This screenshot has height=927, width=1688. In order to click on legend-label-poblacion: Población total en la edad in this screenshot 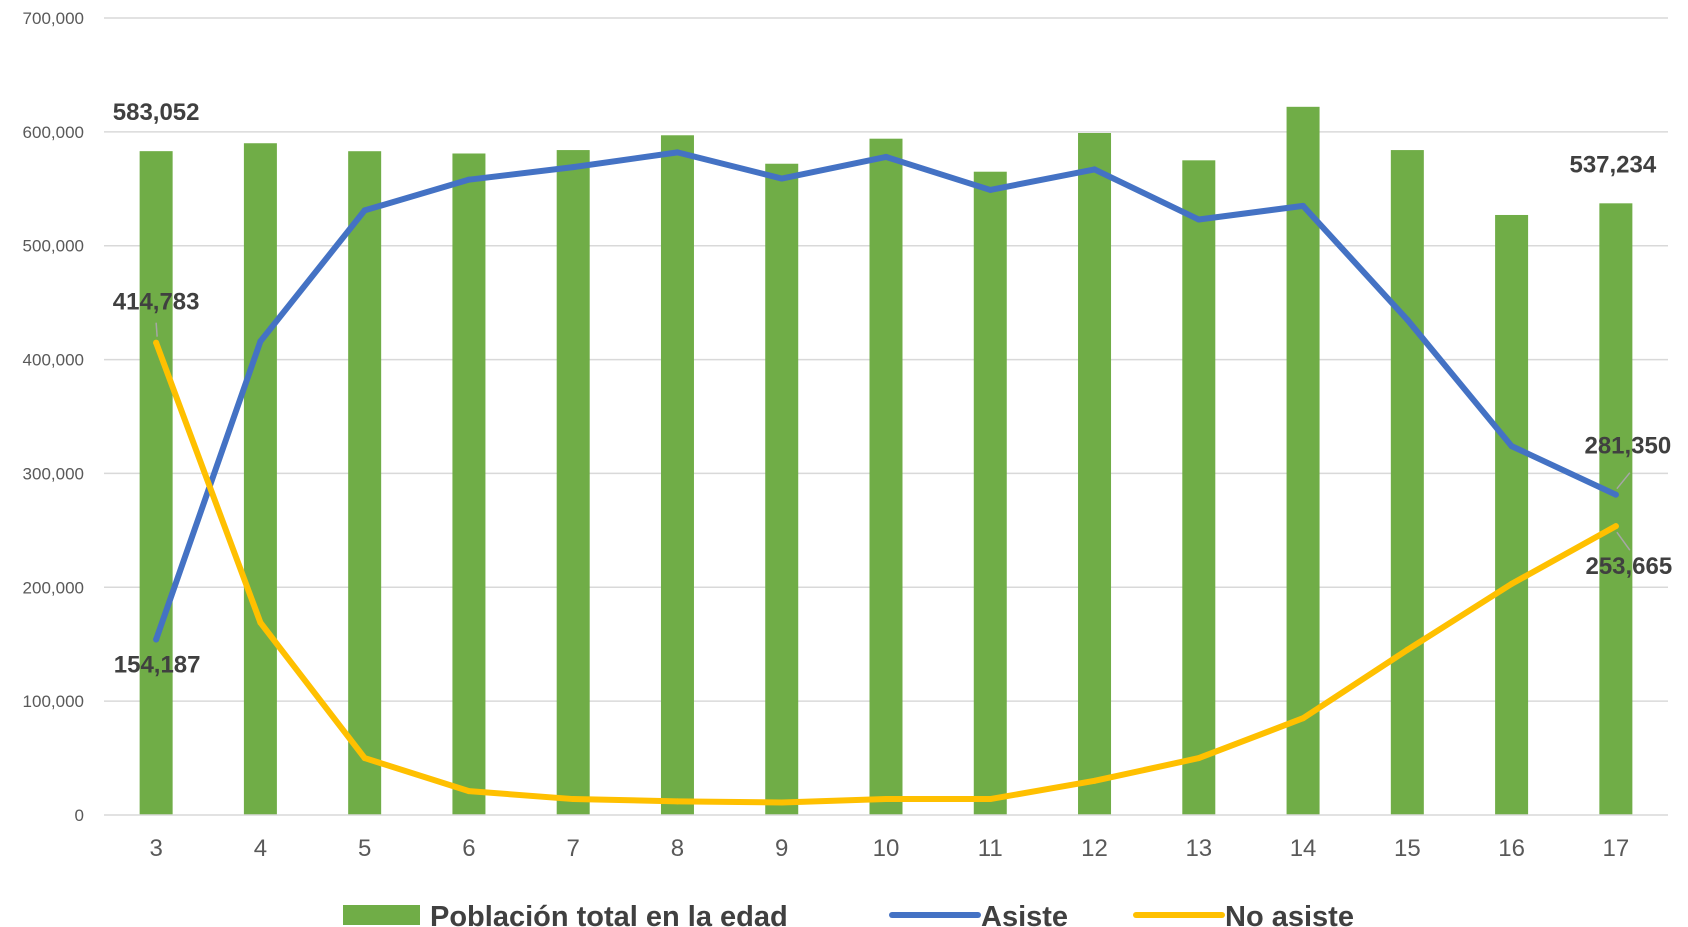, I will do `click(609, 914)`.